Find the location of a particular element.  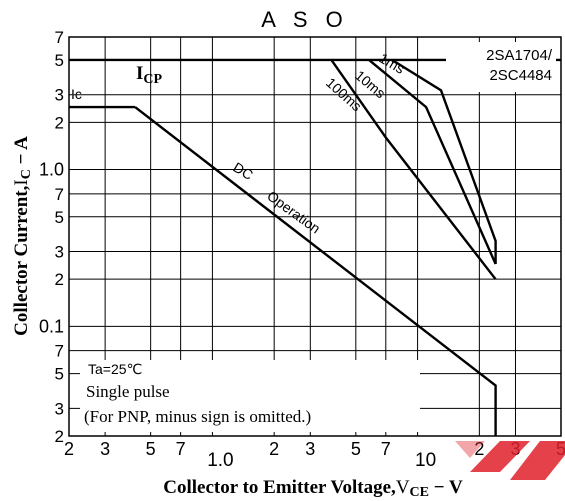

x-tick-label-9: 10 is located at coordinates (425, 460).